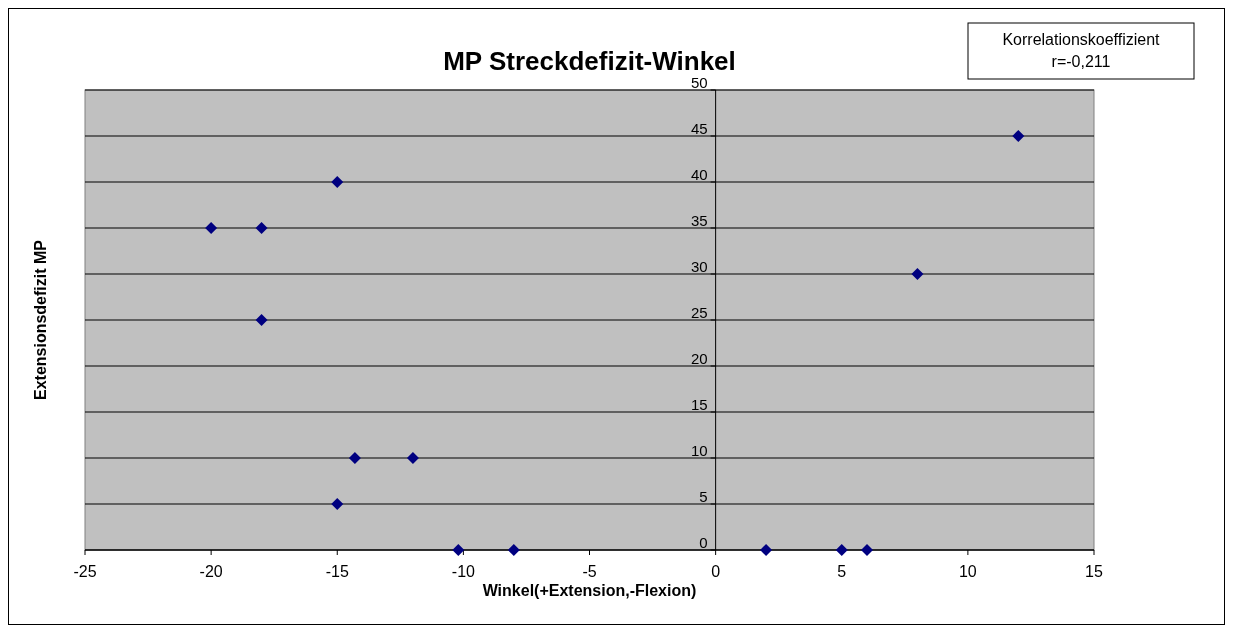  What do you see at coordinates (699, 450) in the screenshot?
I see `y-tick-label: 10` at bounding box center [699, 450].